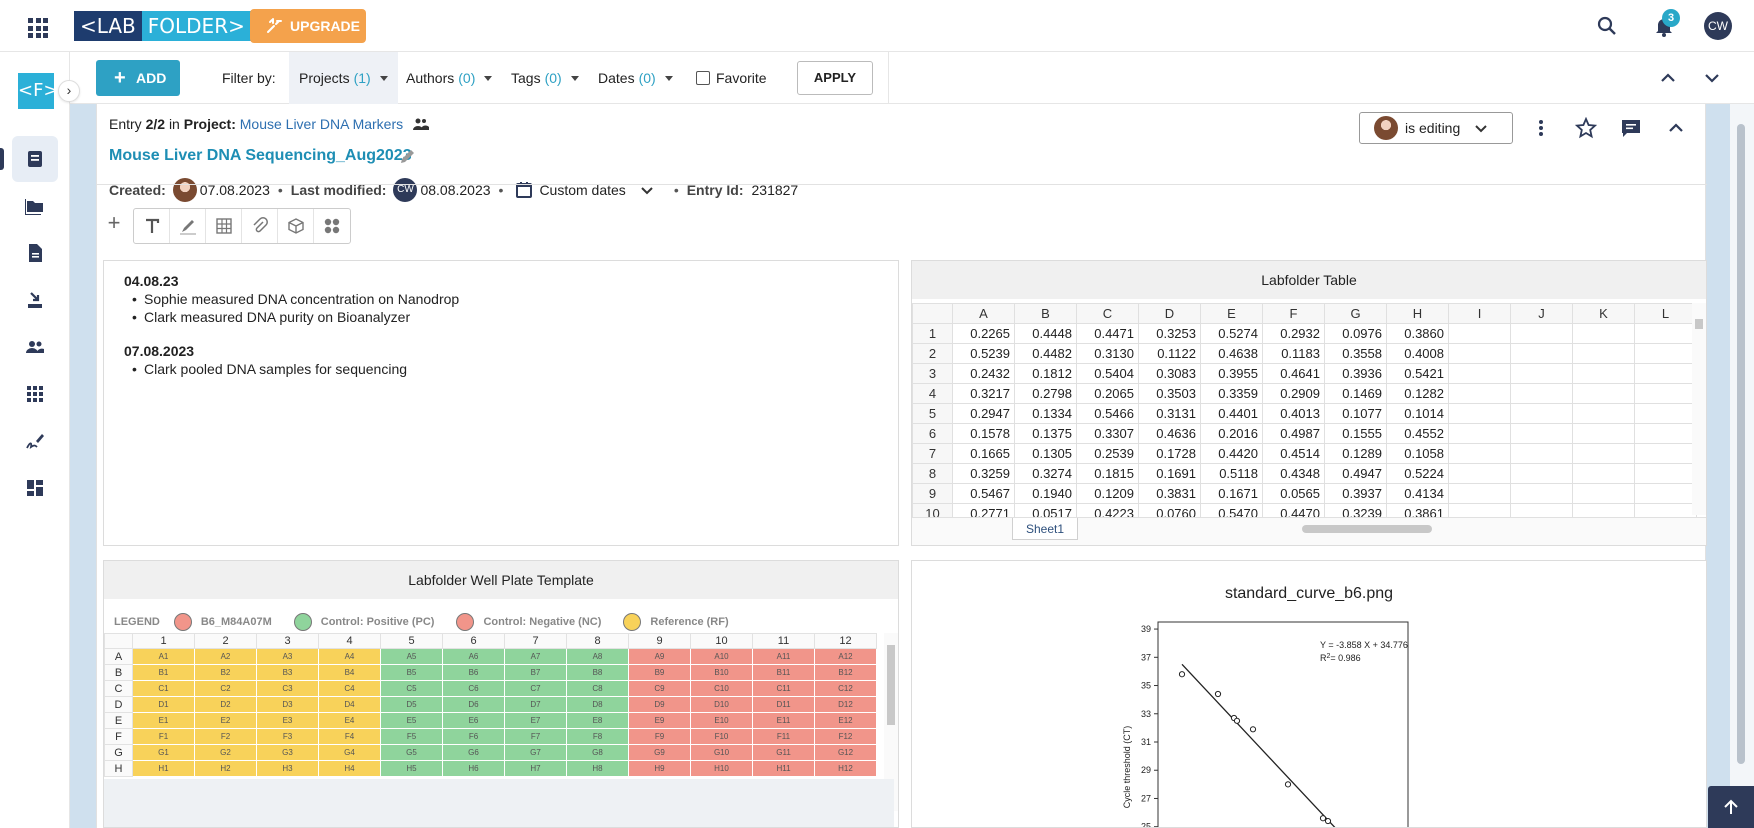 This screenshot has width=1754, height=828. Describe the element at coordinates (1603, 313) in the screenshot. I see `column-header: K` at that location.